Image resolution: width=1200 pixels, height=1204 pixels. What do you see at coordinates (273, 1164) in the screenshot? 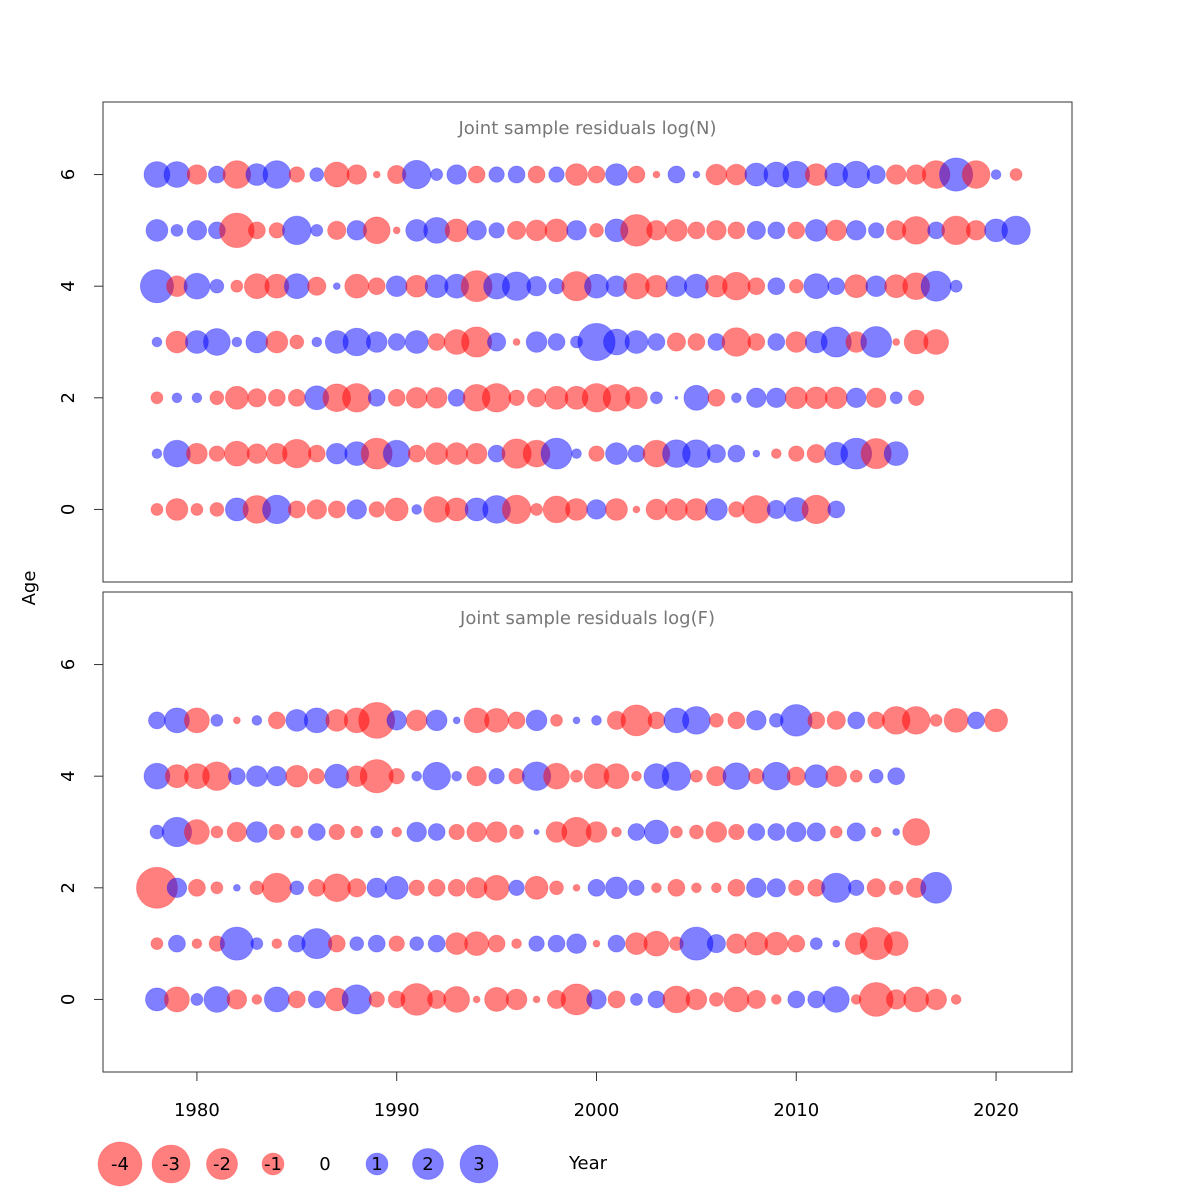
I see `legend-label: -1` at bounding box center [273, 1164].